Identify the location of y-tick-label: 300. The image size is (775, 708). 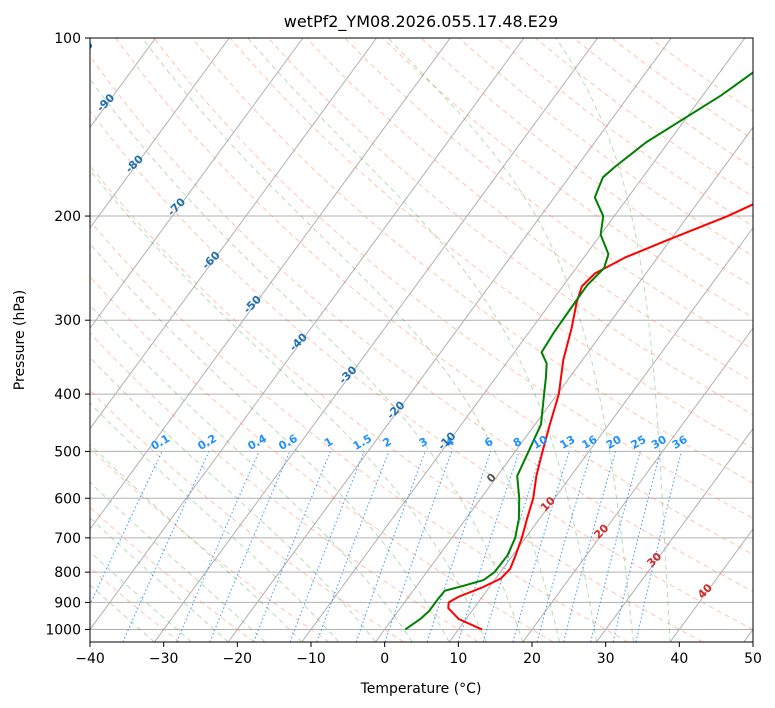
(67, 321).